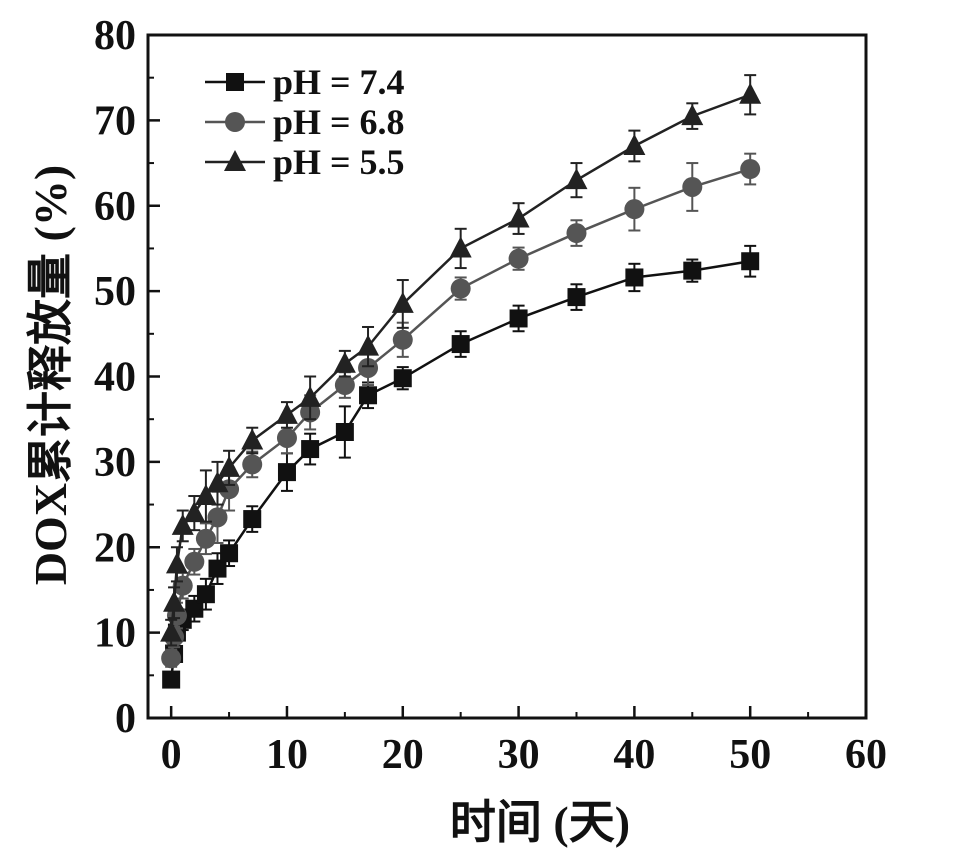 The image size is (967, 859). What do you see at coordinates (339, 82) in the screenshot?
I see `legend-label: pH = 7.4` at bounding box center [339, 82].